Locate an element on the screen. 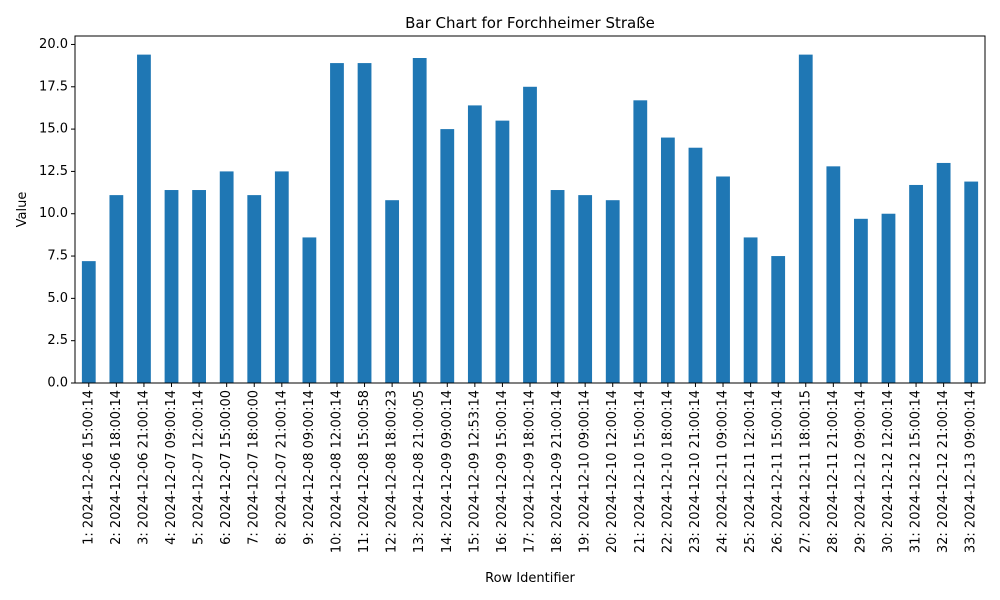 Image resolution: width=1000 pixels, height=600 pixels. y-tick-label: 20.0 is located at coordinates (53, 44).